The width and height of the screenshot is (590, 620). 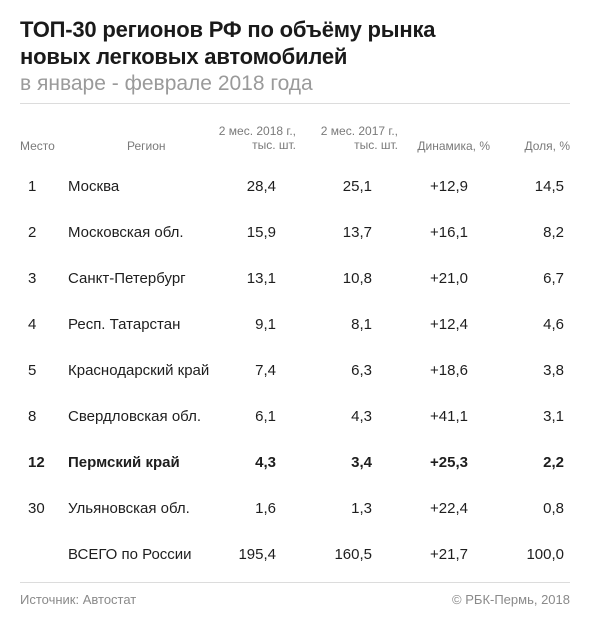 I want to click on header-2018-line1: 2 мес. 2018 г.,, so click(x=257, y=131).